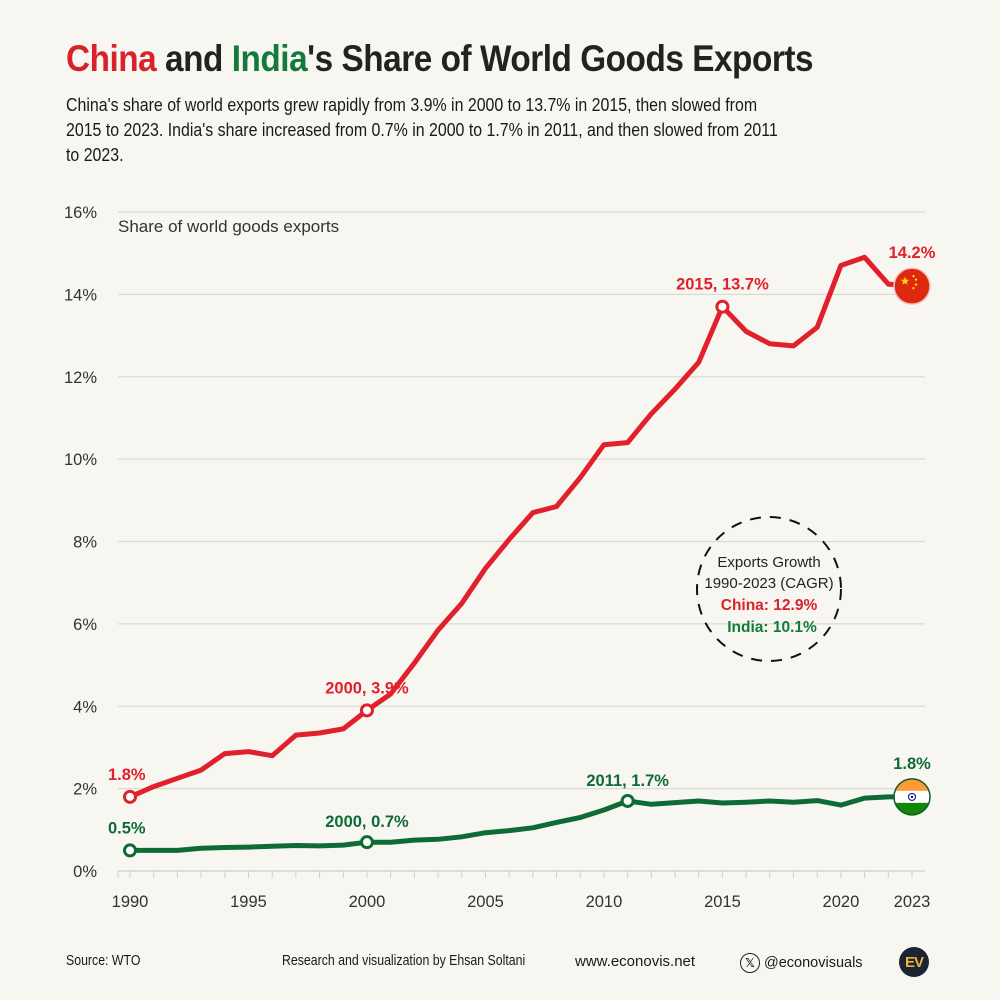 This screenshot has width=1000, height=1000. Describe the element at coordinates (85, 790) in the screenshot. I see `y-tick-label: 2%` at that location.